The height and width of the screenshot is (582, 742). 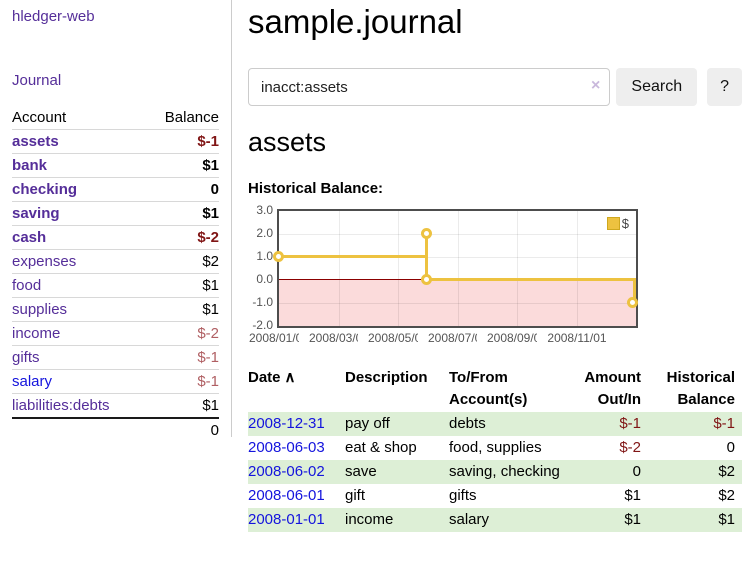 What do you see at coordinates (577, 338) in the screenshot?
I see `x-axis-tick-label: 2008/11/01` at bounding box center [577, 338].